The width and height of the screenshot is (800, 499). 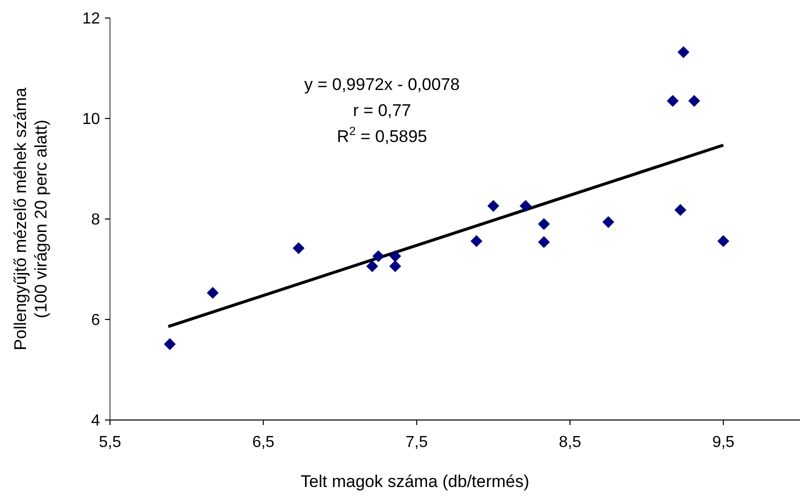 I want to click on x-tick-label: 9,5, so click(x=723, y=442).